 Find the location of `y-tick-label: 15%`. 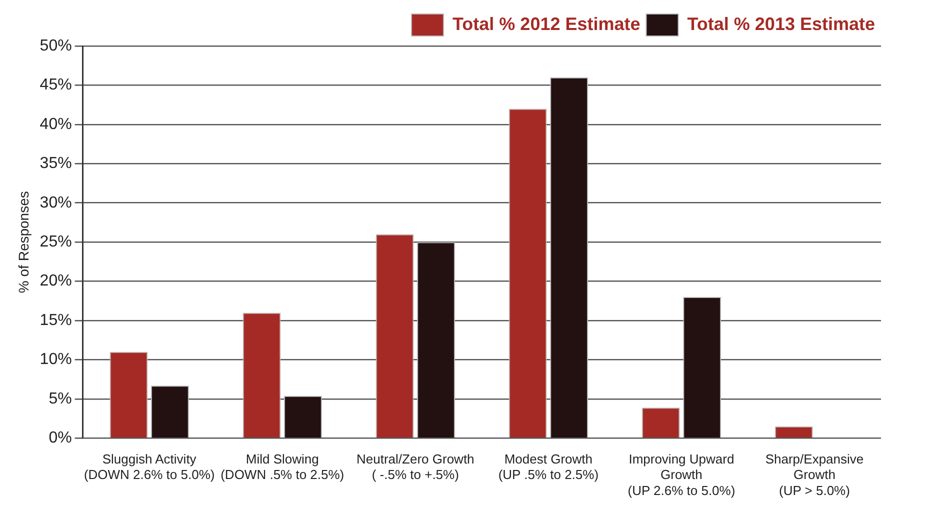

y-tick-label: 15% is located at coordinates (56, 320).